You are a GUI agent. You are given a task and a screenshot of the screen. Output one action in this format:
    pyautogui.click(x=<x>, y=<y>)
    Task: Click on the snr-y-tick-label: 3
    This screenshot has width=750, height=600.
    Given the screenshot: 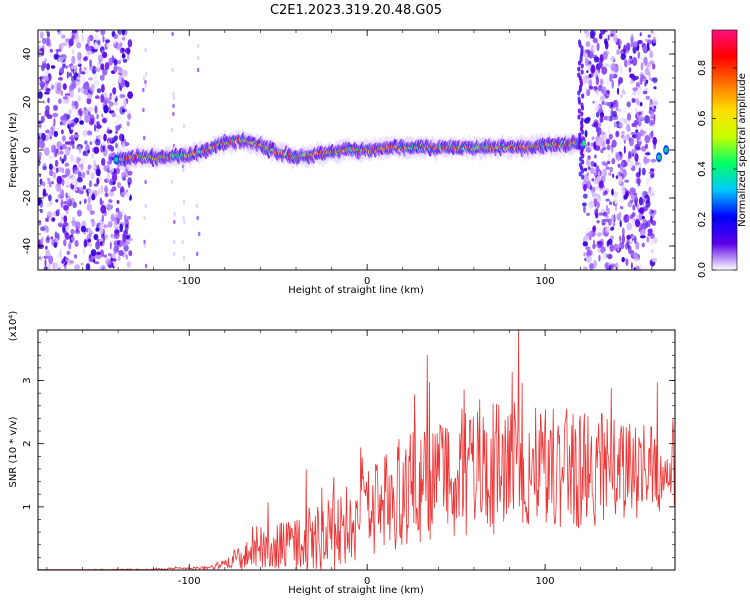 What is the action you would take?
    pyautogui.click(x=27, y=380)
    